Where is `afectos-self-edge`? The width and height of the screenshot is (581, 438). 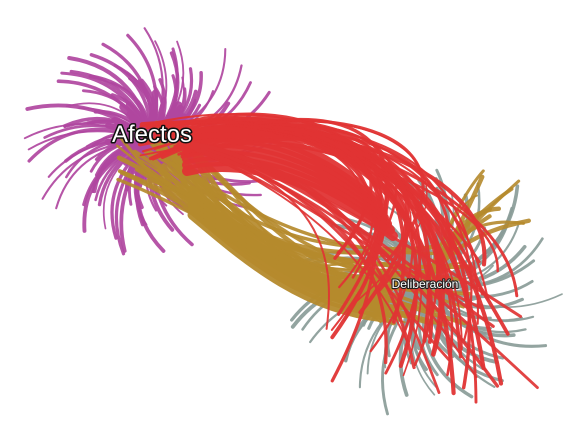
afectos-self-edge is located at coordinates (130, 141).